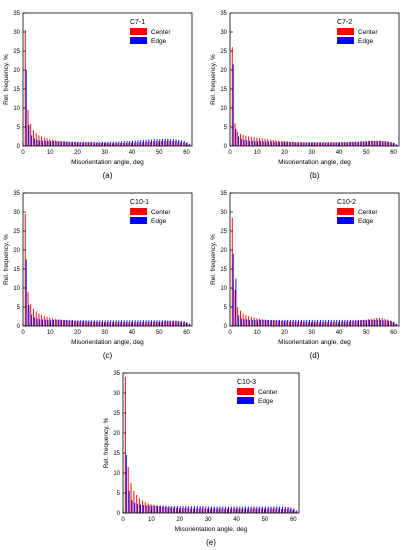  I want to click on legend-swatch, so click(345, 220).